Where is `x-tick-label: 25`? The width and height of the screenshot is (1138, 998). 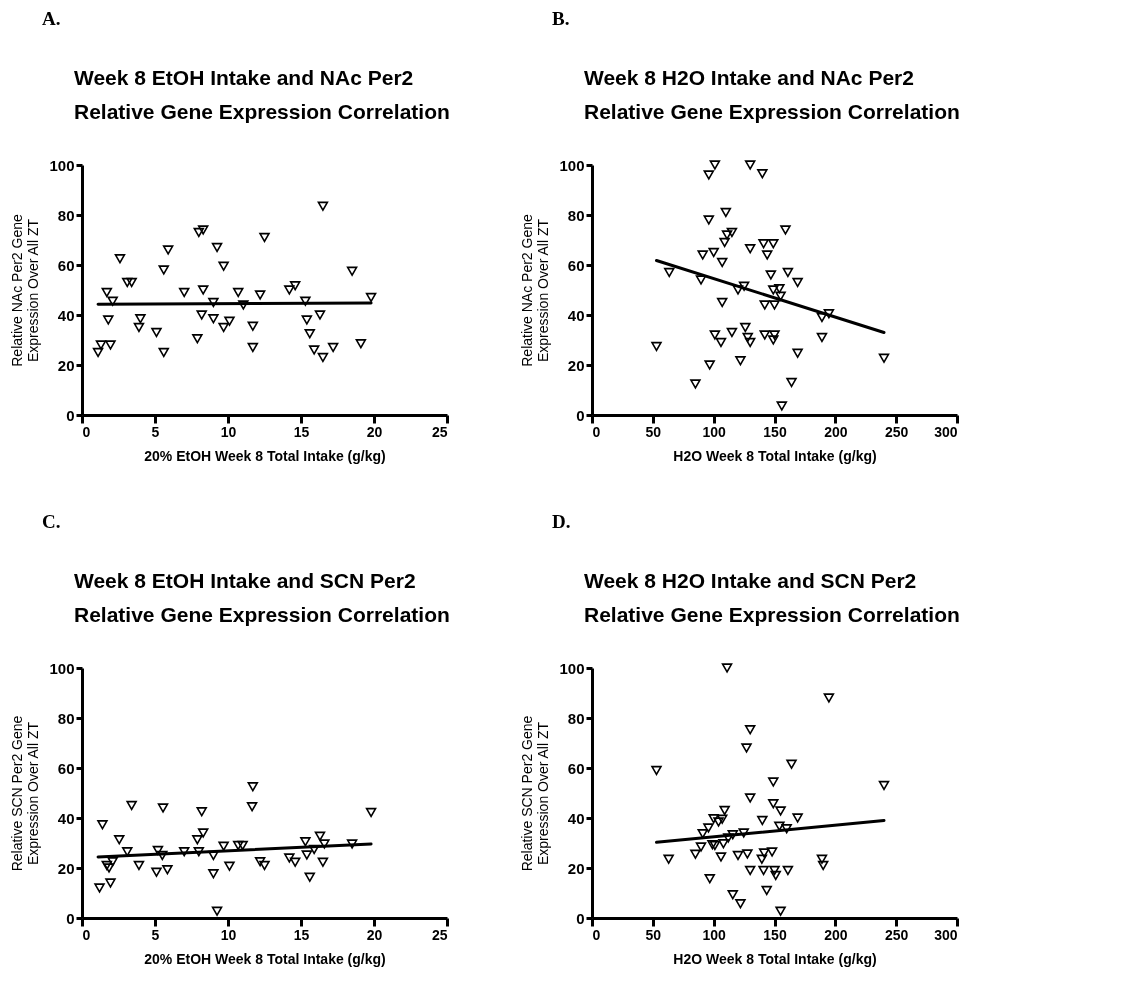 x-tick-label: 25 is located at coordinates (439, 431).